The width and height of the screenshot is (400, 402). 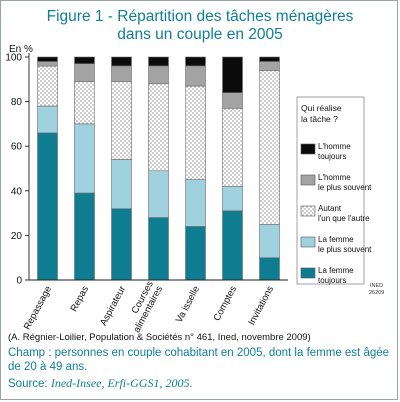 What do you see at coordinates (334, 146) in the screenshot?
I see `legend-label-0-0: L'homme` at bounding box center [334, 146].